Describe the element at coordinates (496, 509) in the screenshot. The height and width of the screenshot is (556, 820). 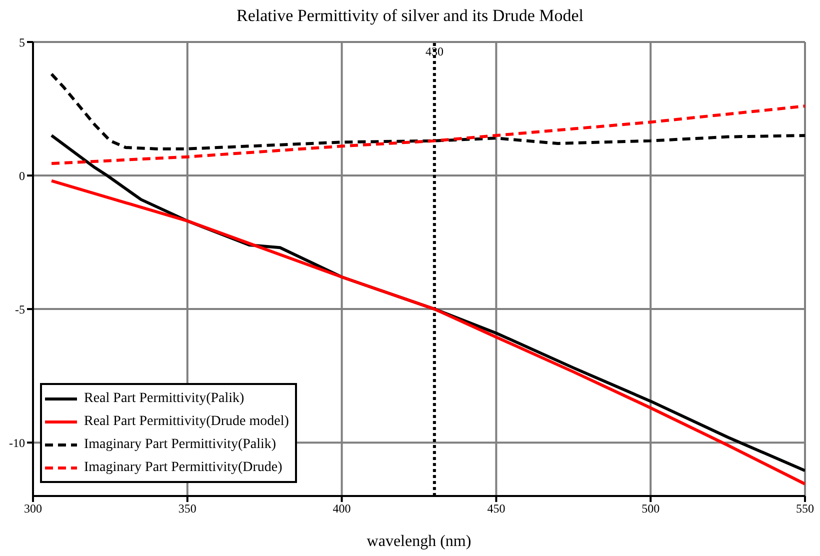
I see `x-tick-label: 450` at that location.